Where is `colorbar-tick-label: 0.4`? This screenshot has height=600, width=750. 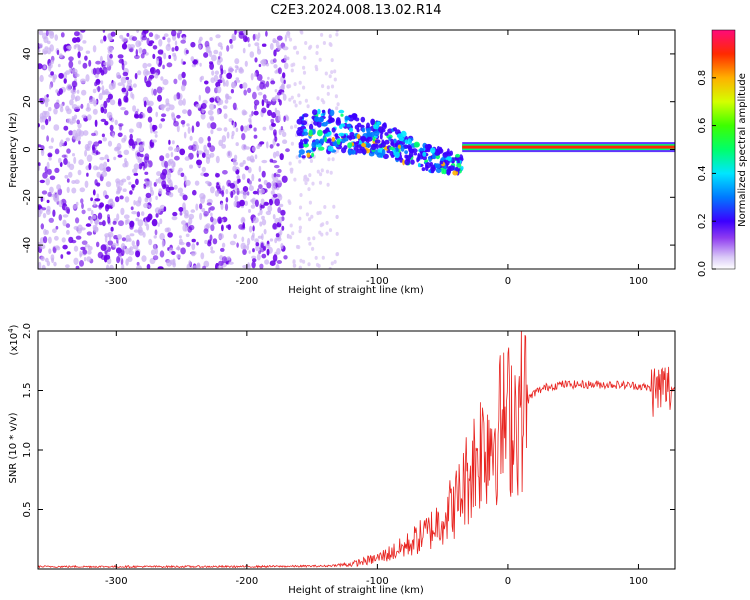 colorbar-tick-label: 0.4 is located at coordinates (702, 173).